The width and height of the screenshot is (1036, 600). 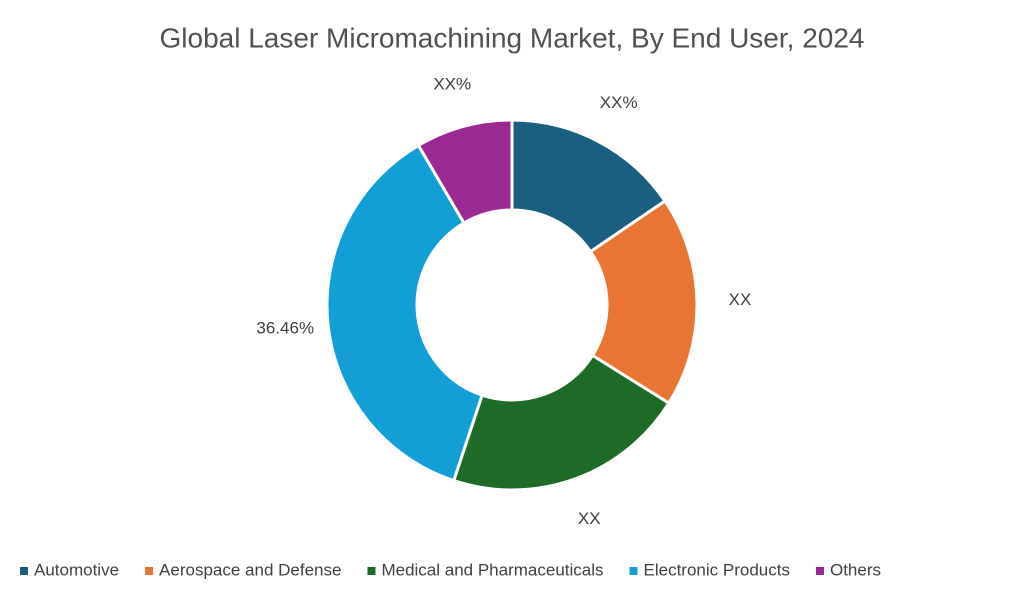 What do you see at coordinates (492, 569) in the screenshot?
I see `legend-label: Medical and Pharmaceuticals` at bounding box center [492, 569].